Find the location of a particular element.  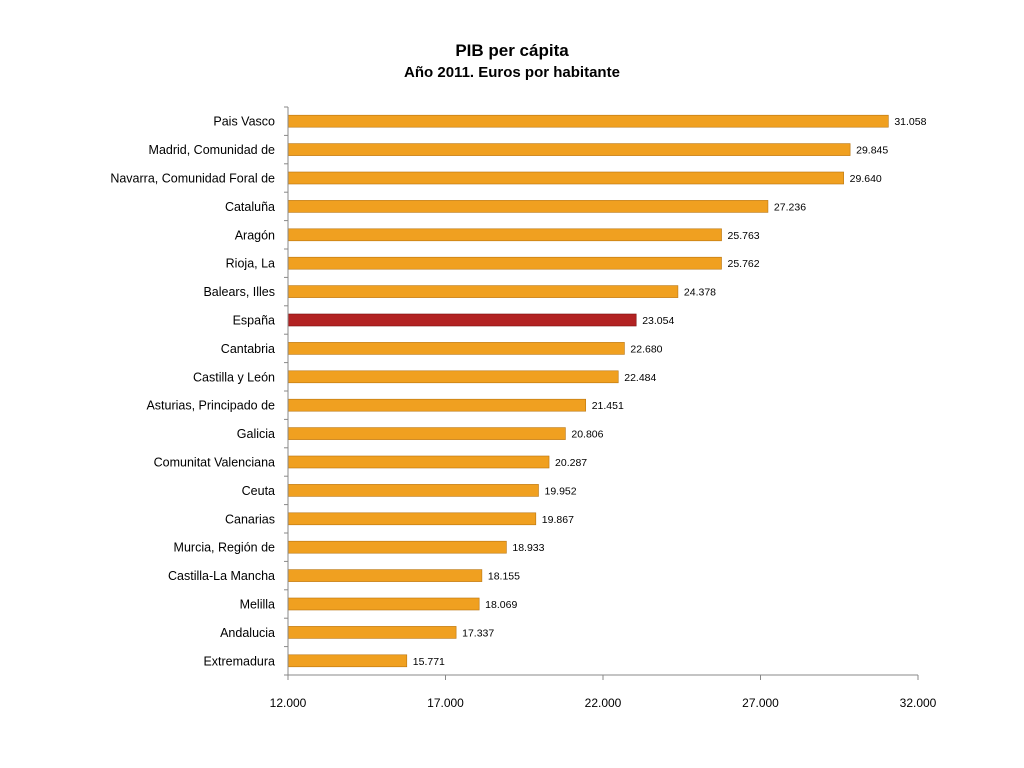

category-label: Castilla-La Mancha is located at coordinates (221, 576).